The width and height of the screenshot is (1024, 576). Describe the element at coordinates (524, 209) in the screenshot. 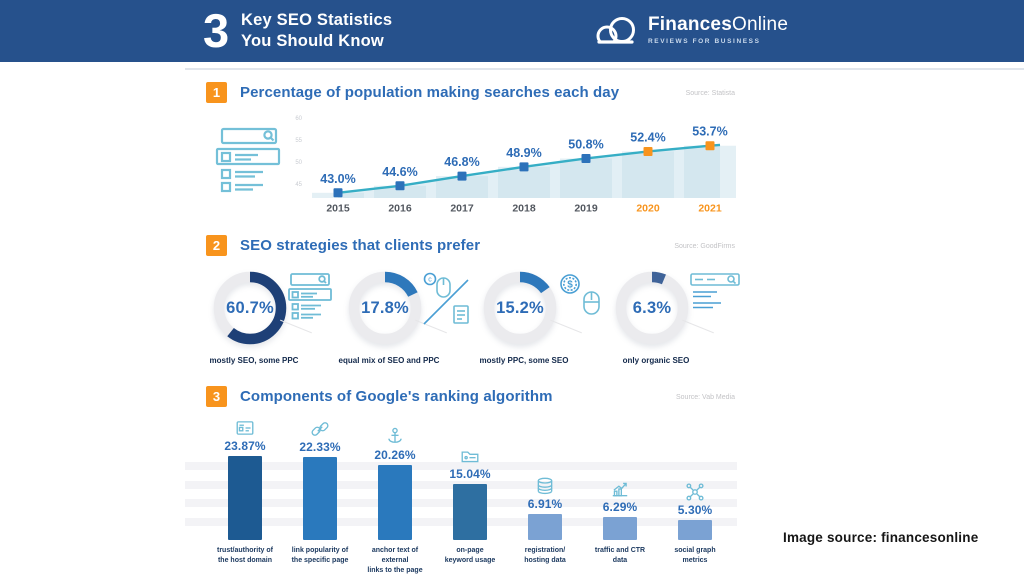

I see `x-axis-label: 2018` at that location.